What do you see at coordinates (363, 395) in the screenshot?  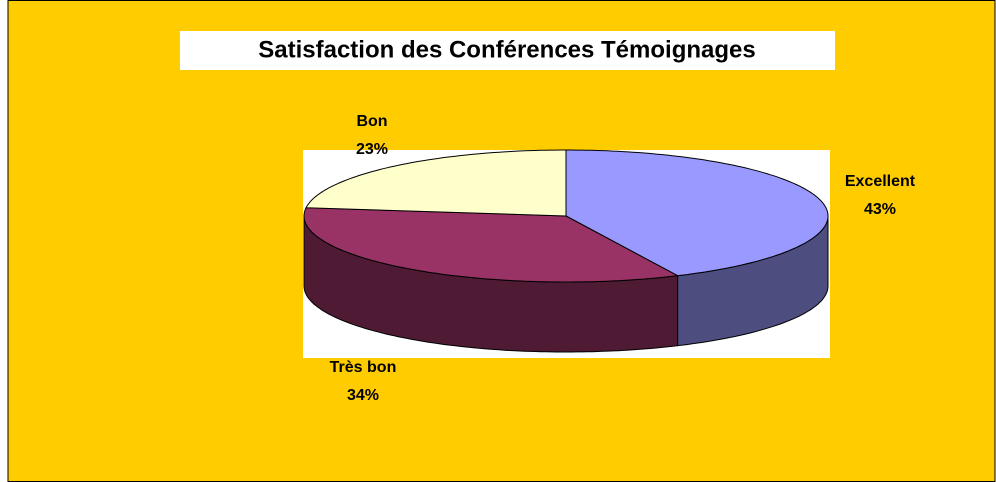 I see `slice-value-label: 34%` at bounding box center [363, 395].